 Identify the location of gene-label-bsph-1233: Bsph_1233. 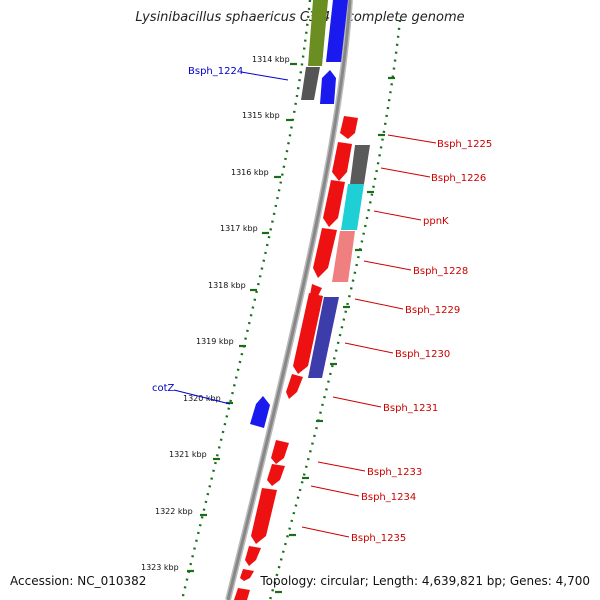
(394, 472).